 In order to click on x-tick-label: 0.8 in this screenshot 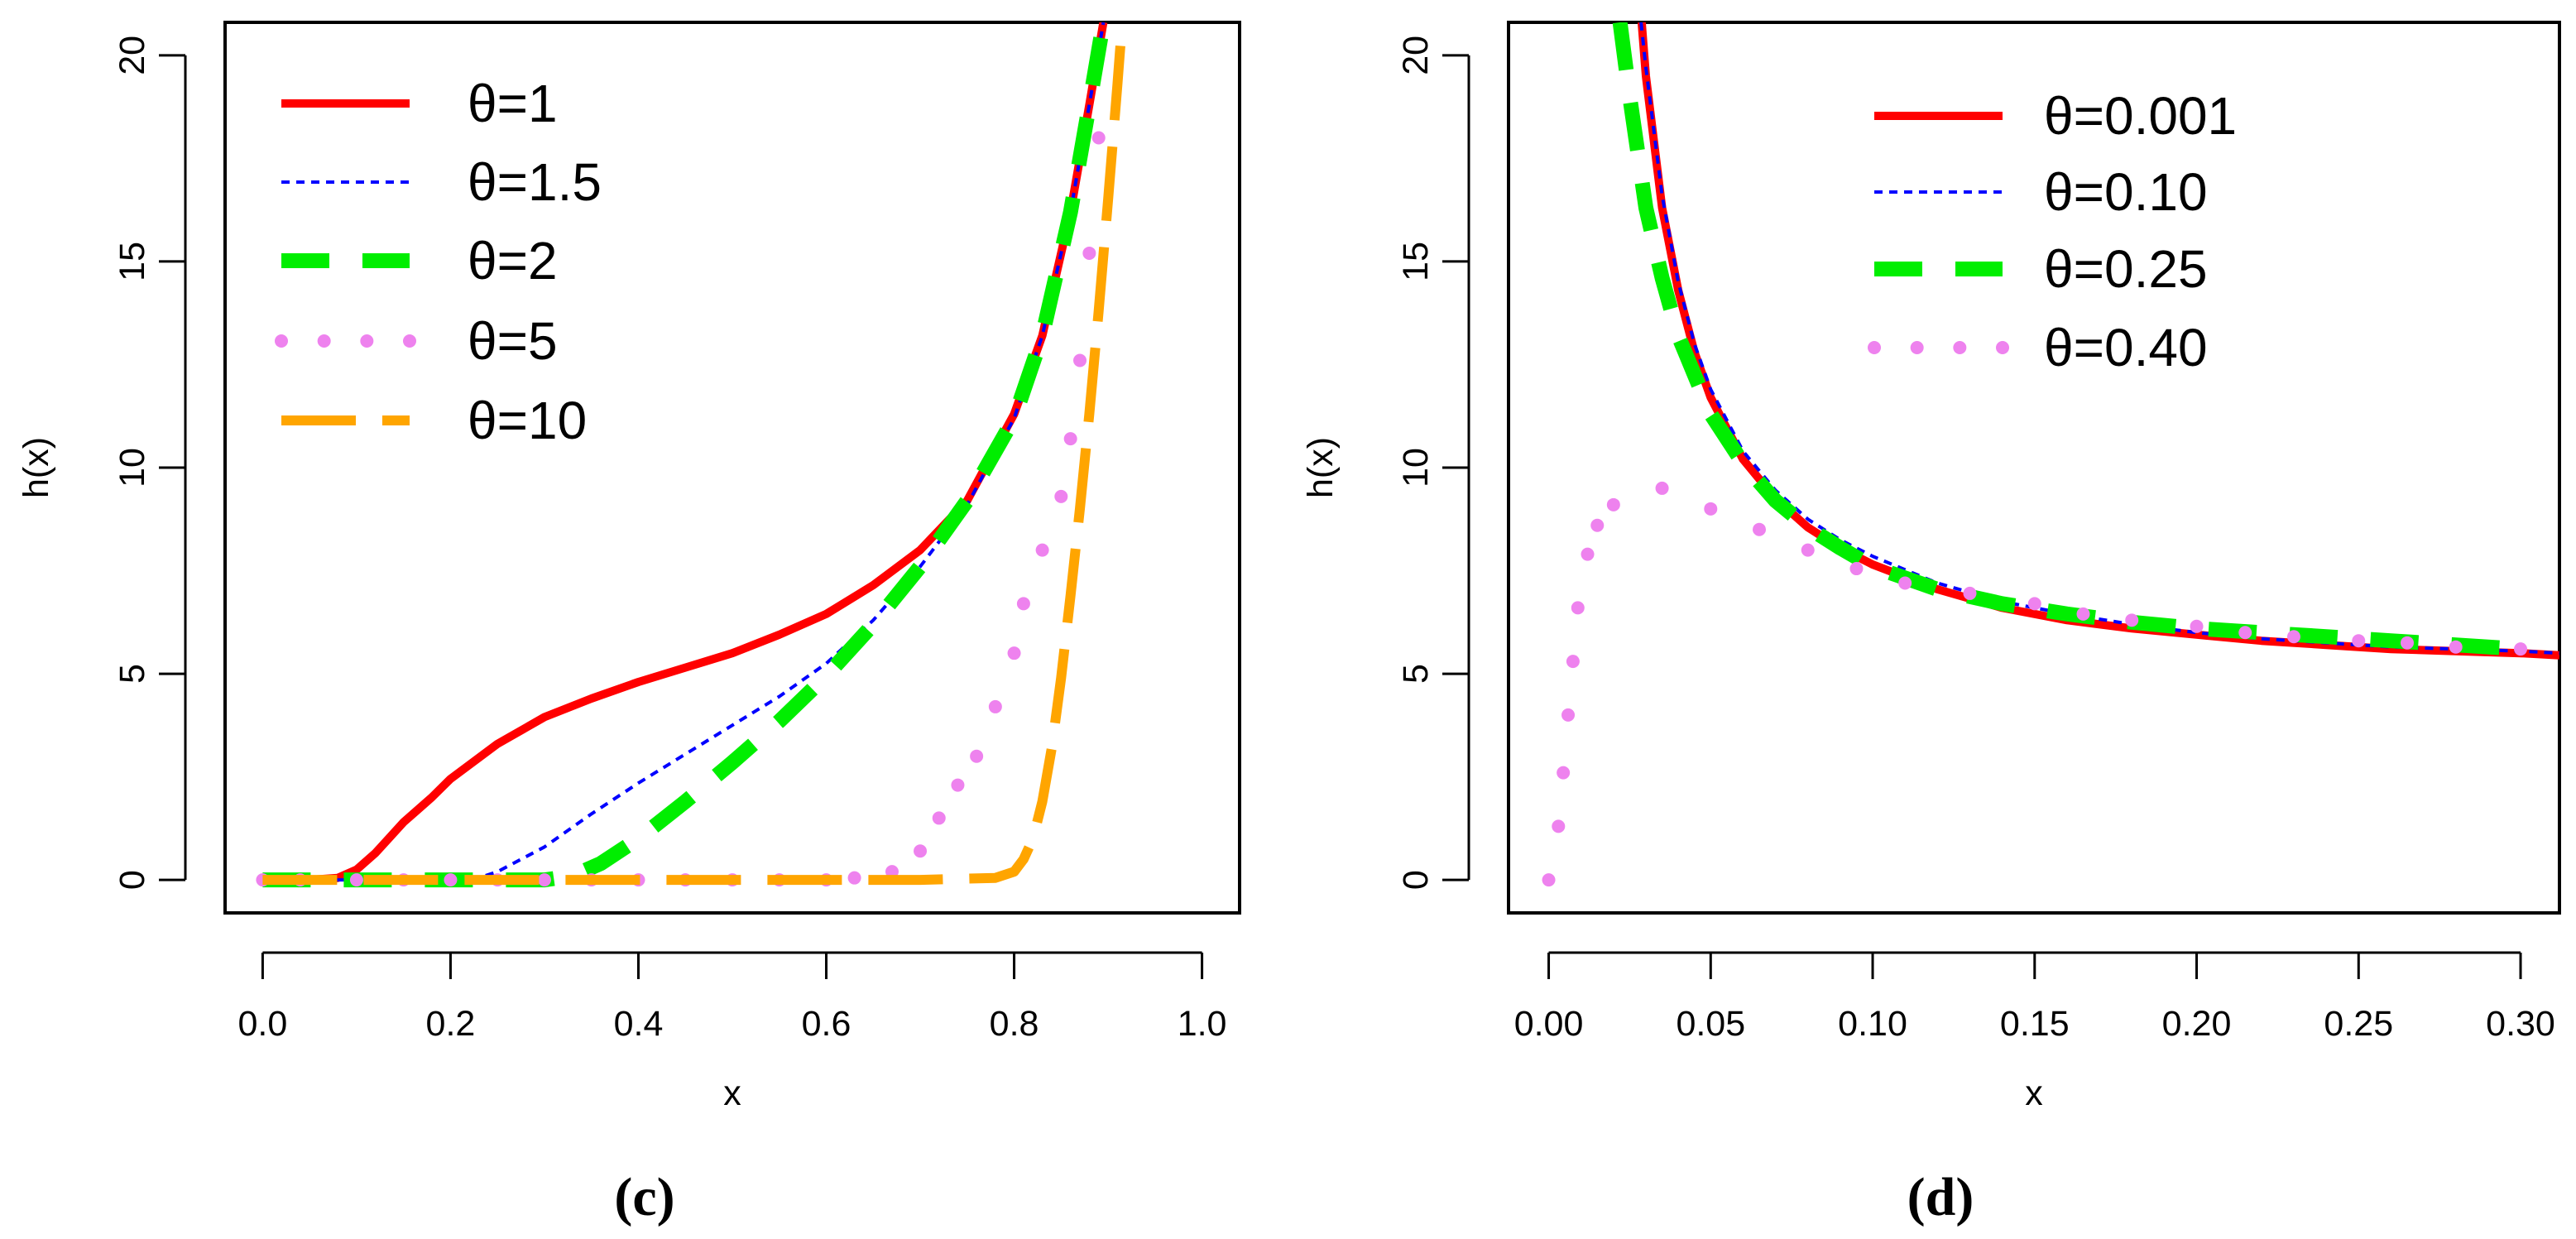, I will do `click(1015, 1024)`.